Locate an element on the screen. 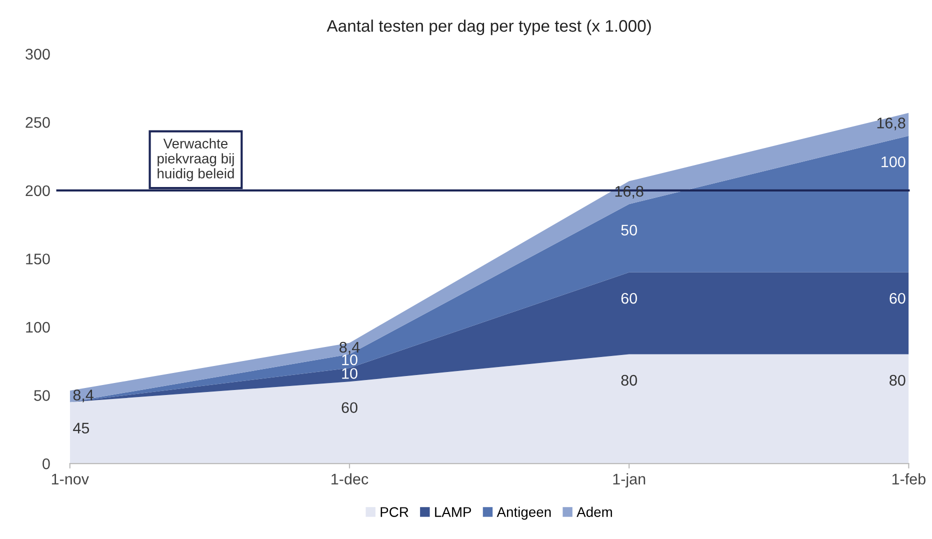 The width and height of the screenshot is (932, 539). x-tick-label: 1-nov is located at coordinates (70, 479).